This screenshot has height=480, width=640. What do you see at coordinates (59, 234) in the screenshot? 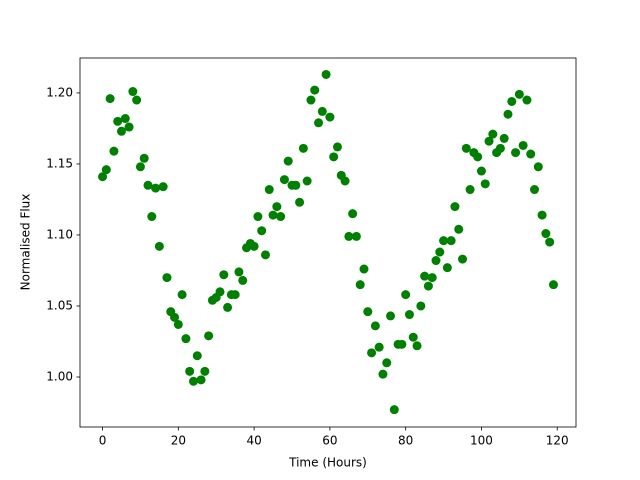
I see `y-tick-label: 1.10` at bounding box center [59, 234].